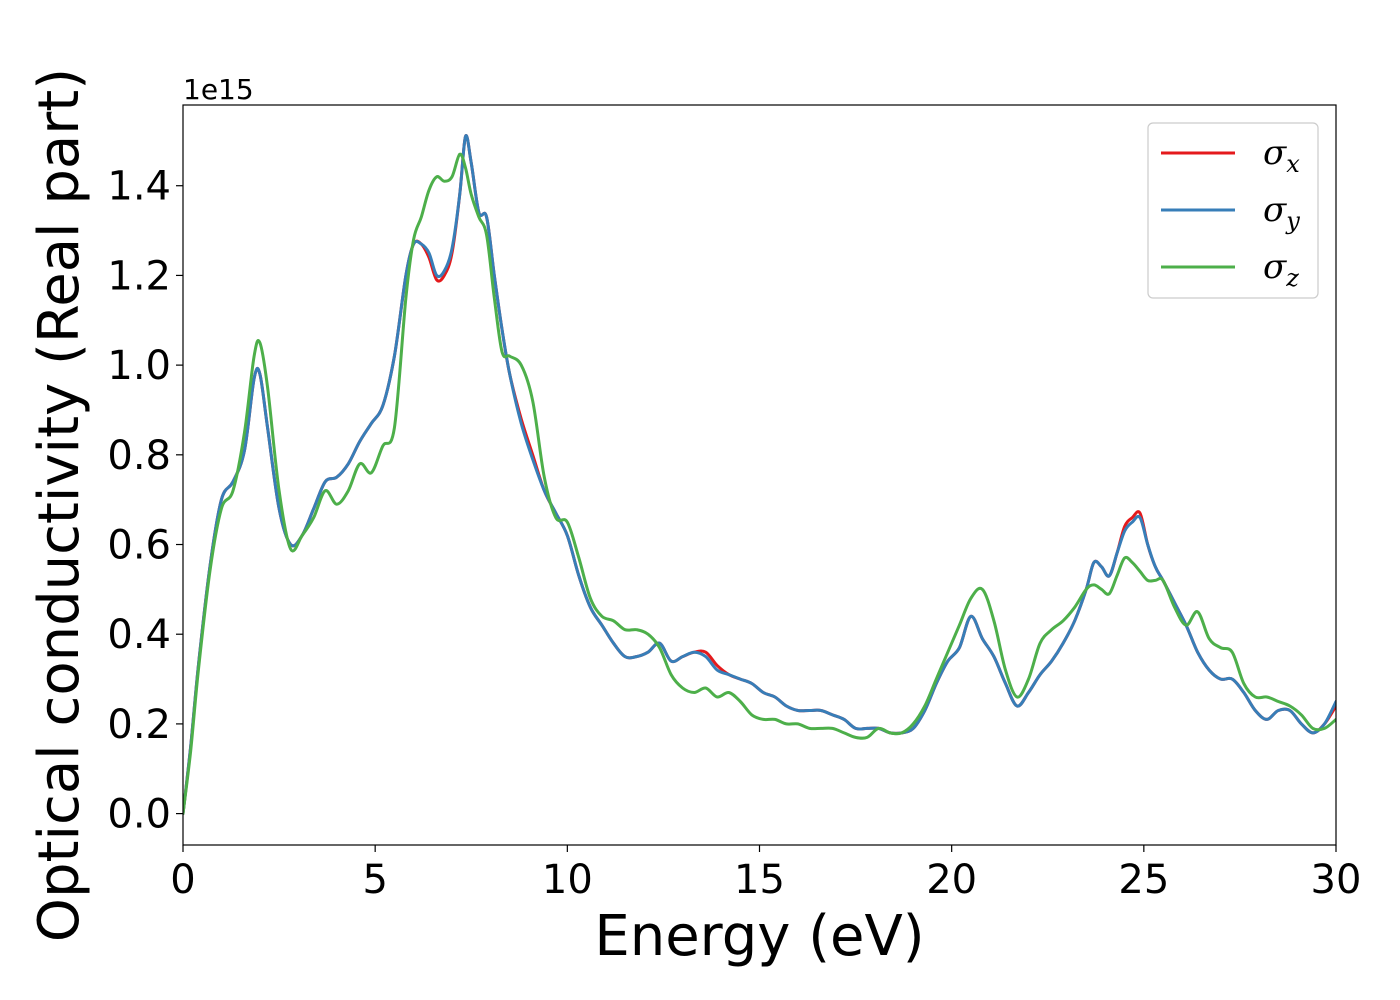  Describe the element at coordinates (139, 725) in the screenshot. I see `y-tick-label: 0.2` at that location.